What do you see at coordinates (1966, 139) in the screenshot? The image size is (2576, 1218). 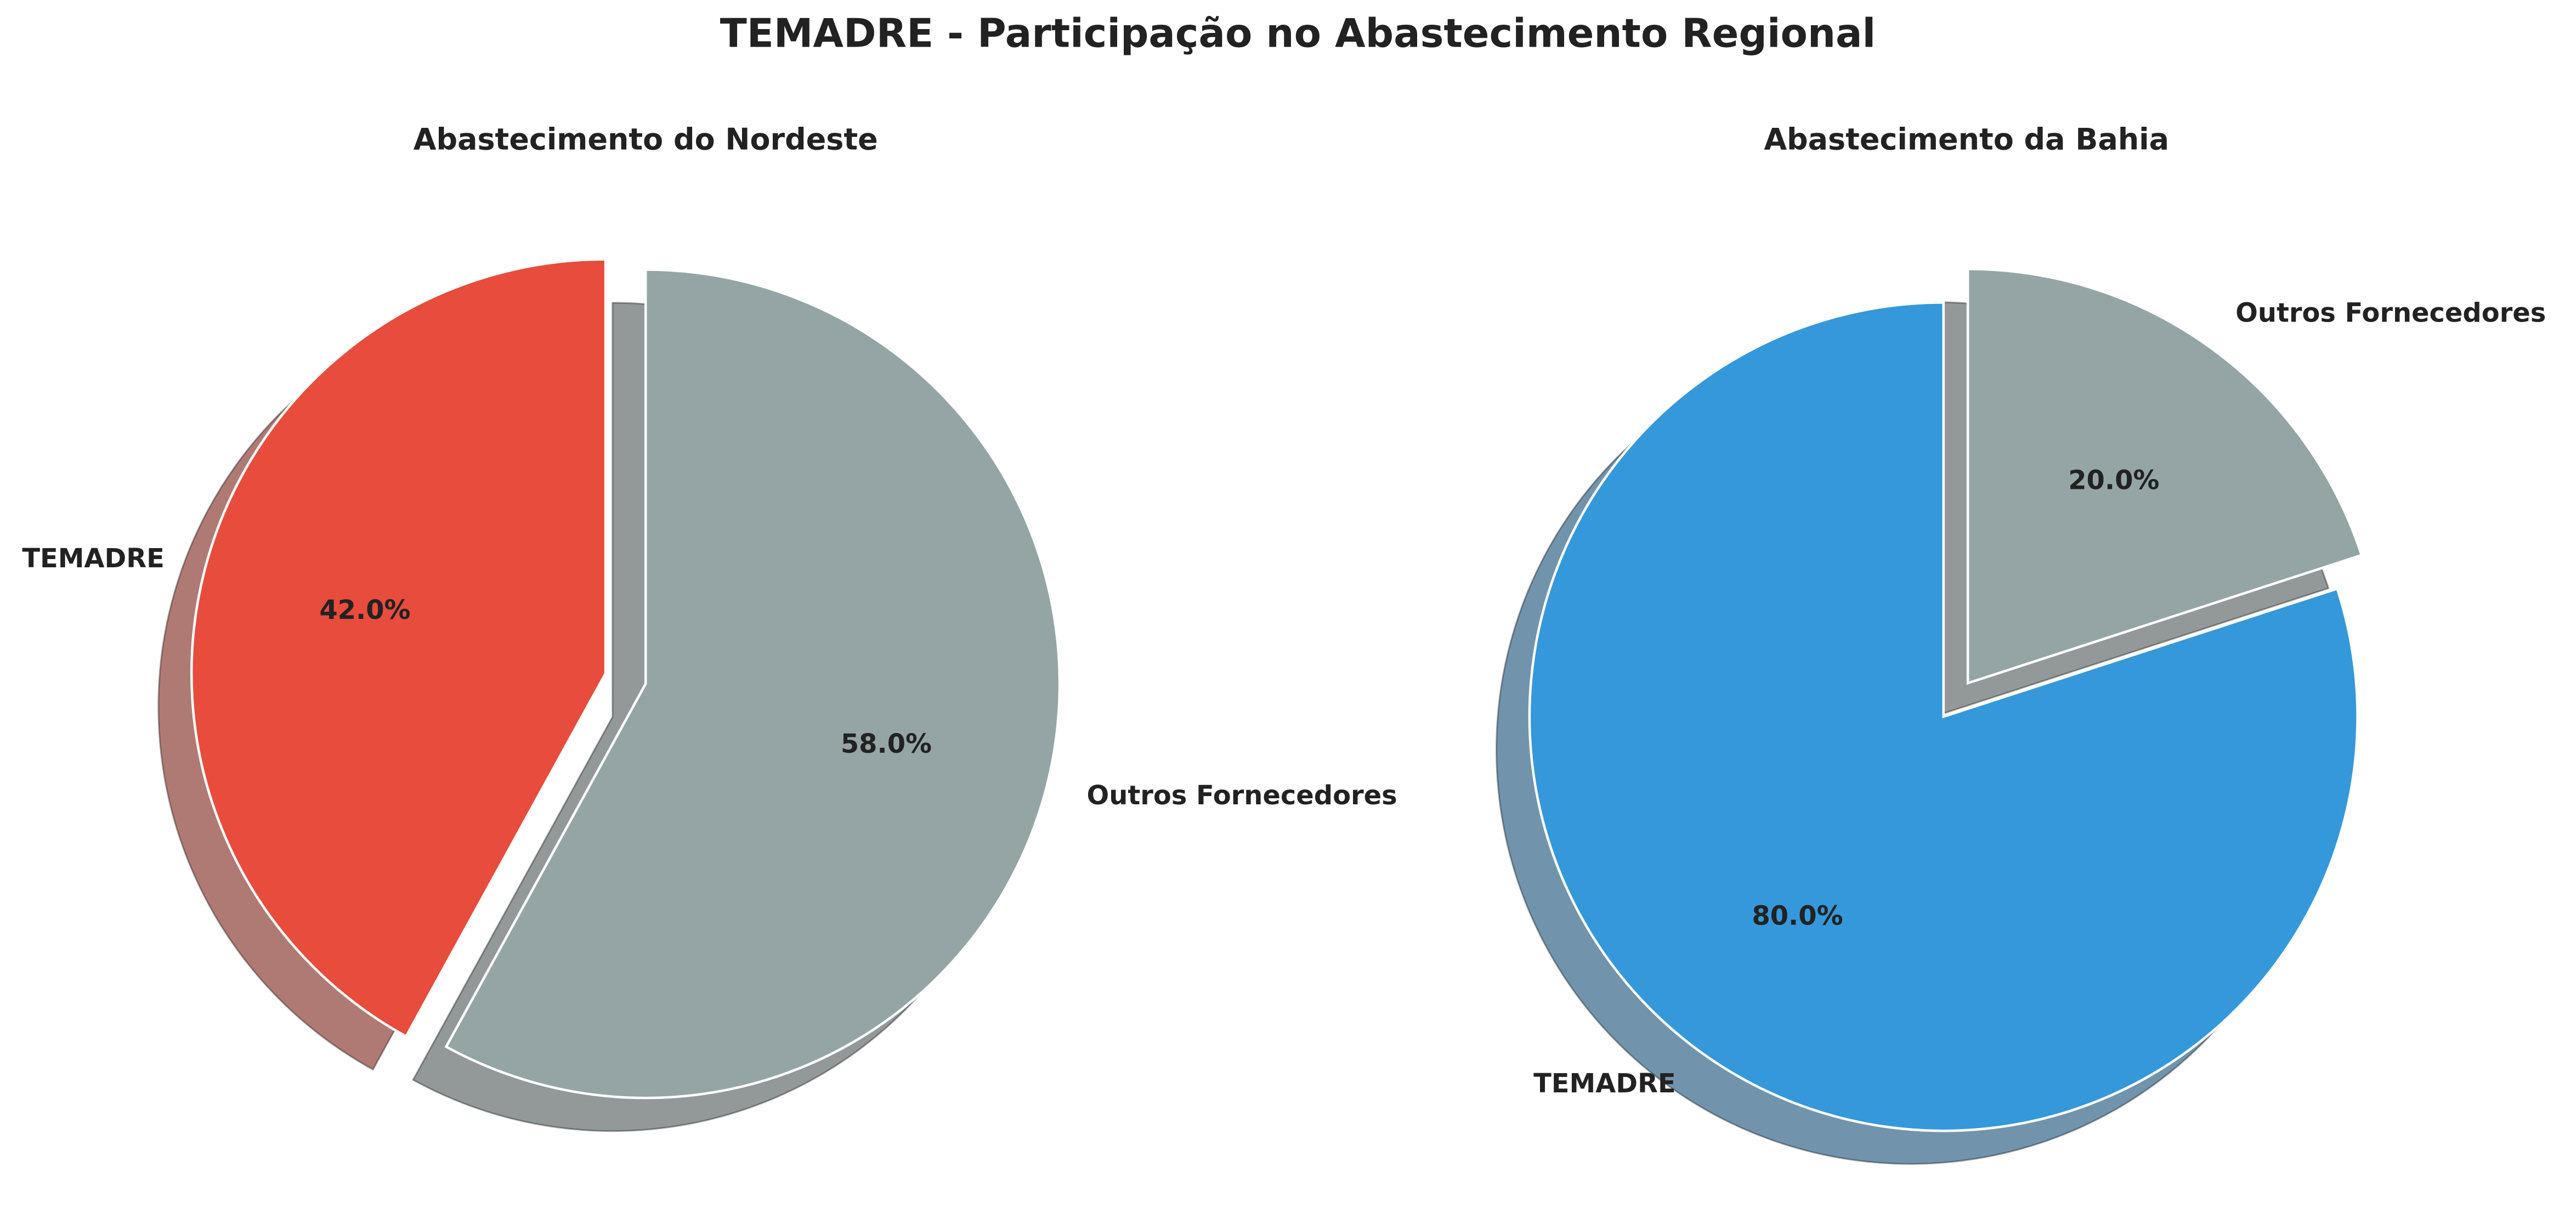 I see `chart-title: Abastecimento da Bahia` at bounding box center [1966, 139].